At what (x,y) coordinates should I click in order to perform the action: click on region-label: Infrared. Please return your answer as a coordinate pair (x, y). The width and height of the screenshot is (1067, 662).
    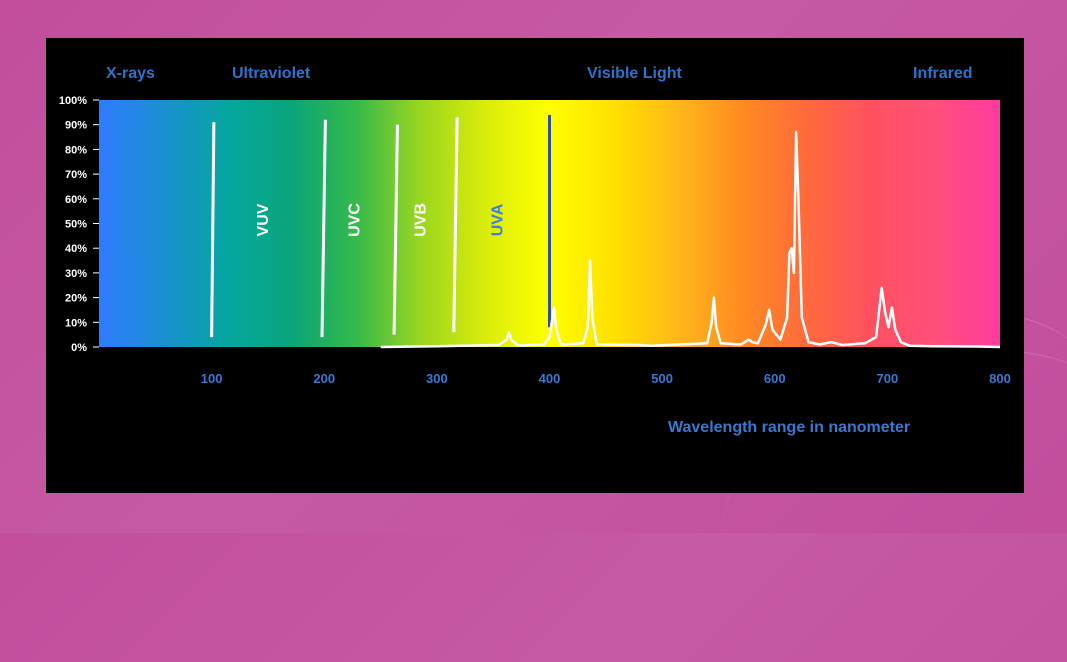
    Looking at the image, I should click on (943, 73).